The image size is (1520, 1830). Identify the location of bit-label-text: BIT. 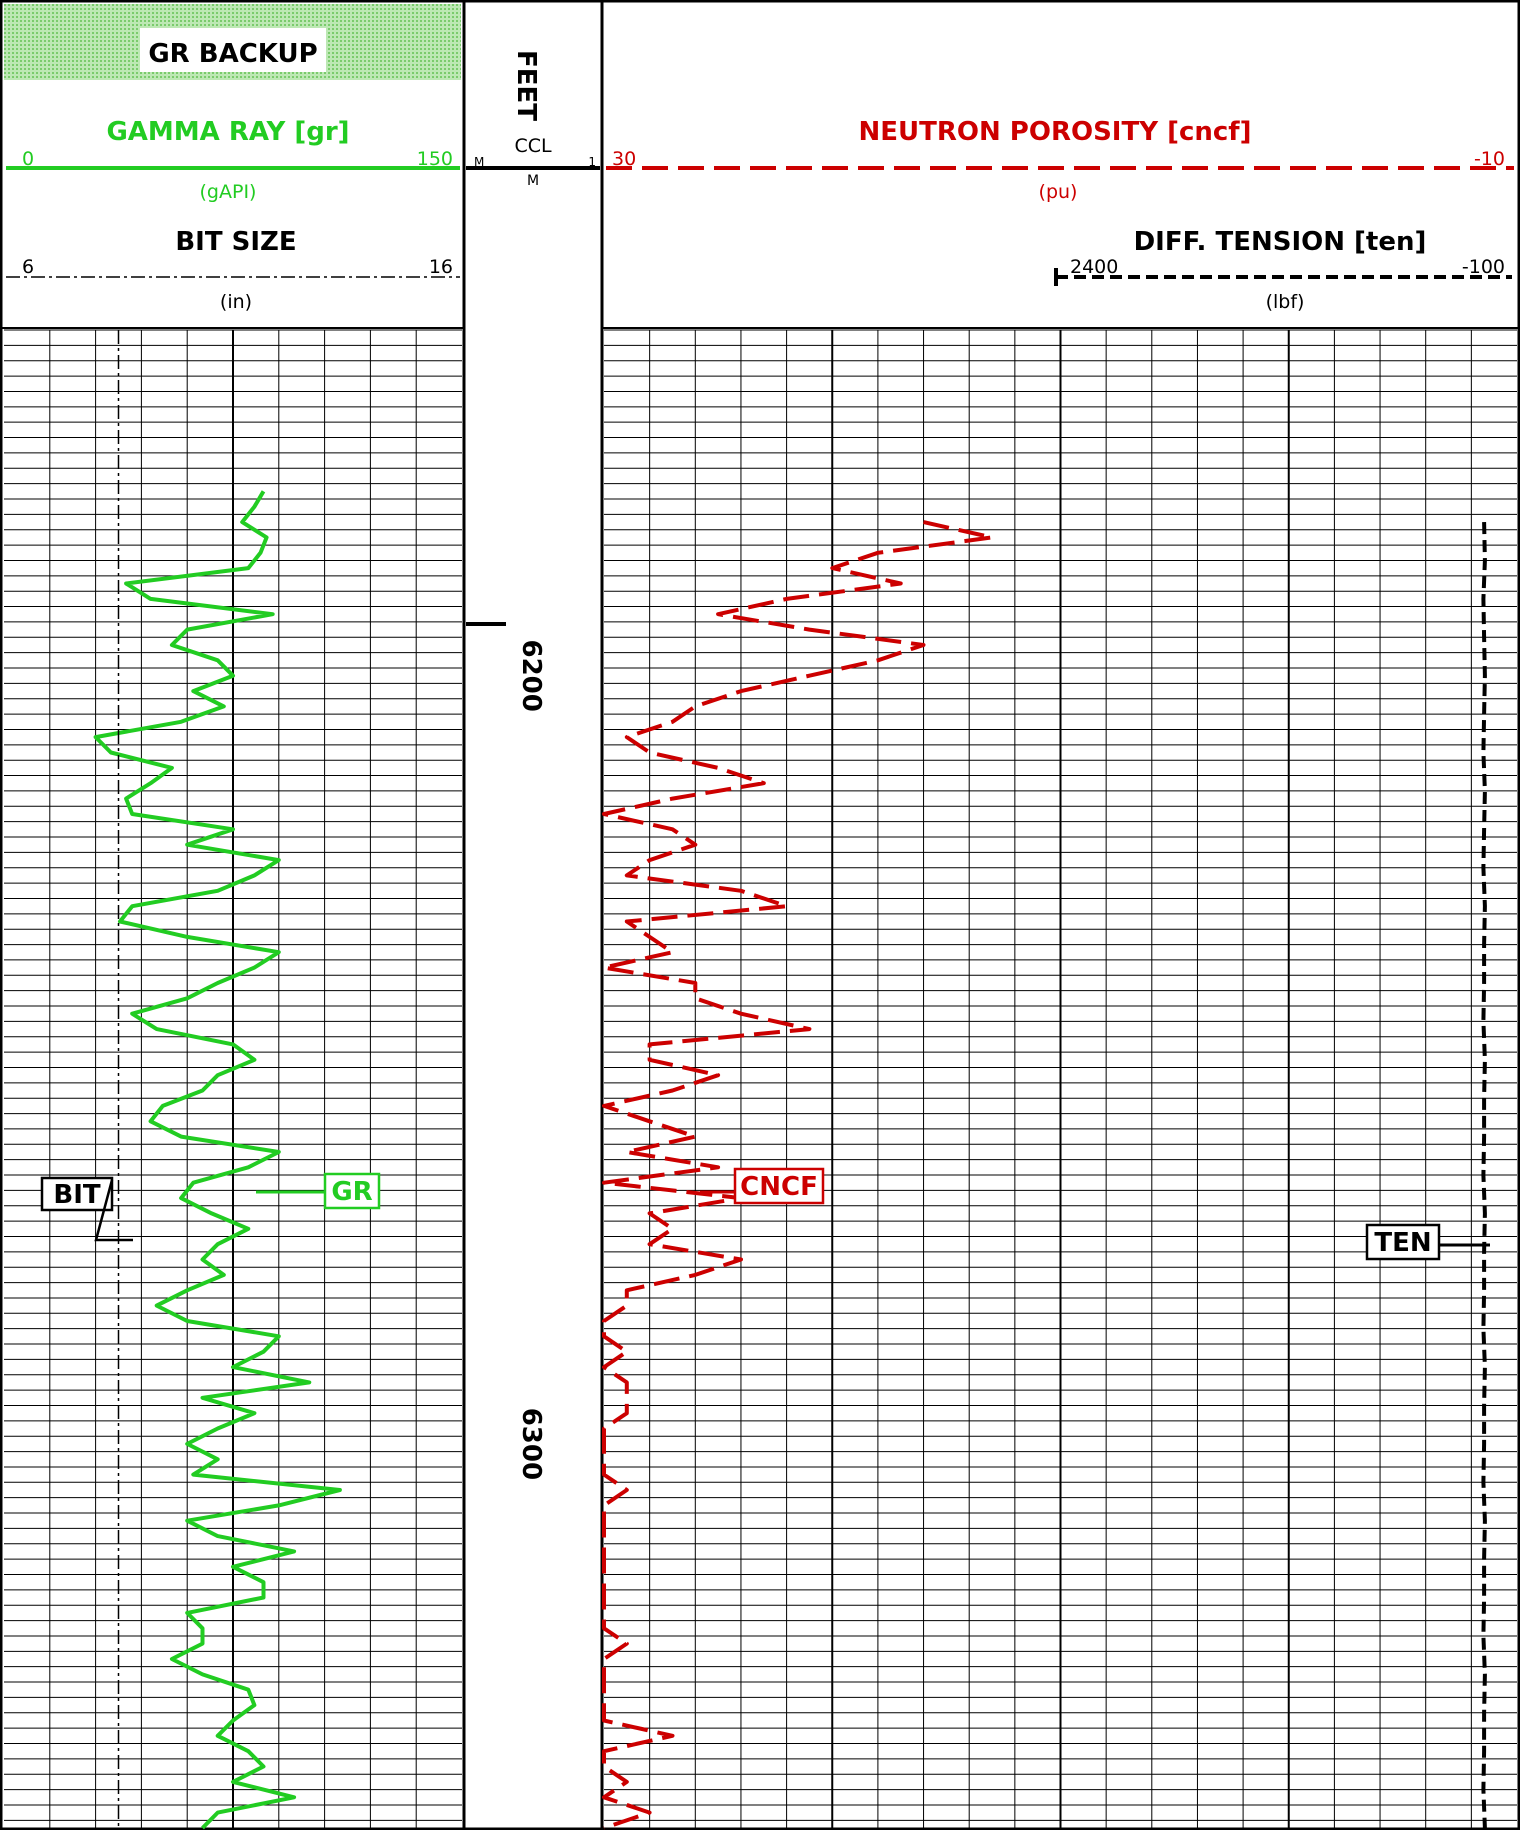
(76, 1195).